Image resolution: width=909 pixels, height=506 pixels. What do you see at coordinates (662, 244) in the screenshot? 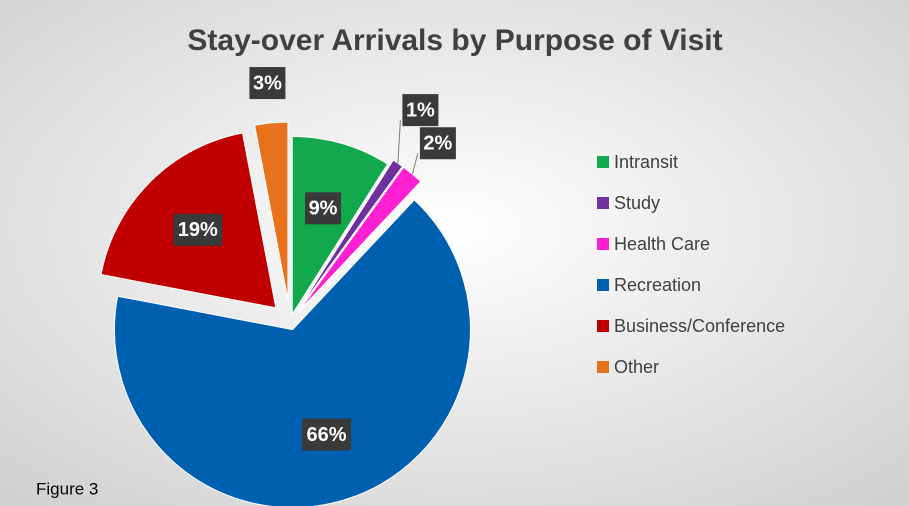
I see `legend-label: Health Care` at bounding box center [662, 244].